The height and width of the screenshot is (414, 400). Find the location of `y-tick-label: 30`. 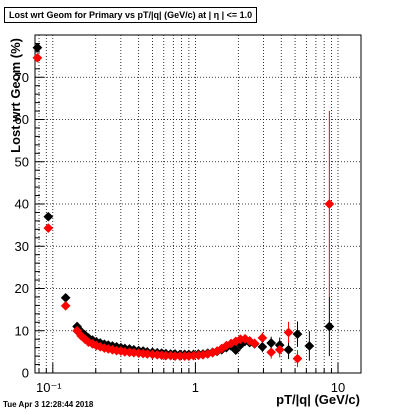

y-tick-label: 30 is located at coordinates (22, 246).